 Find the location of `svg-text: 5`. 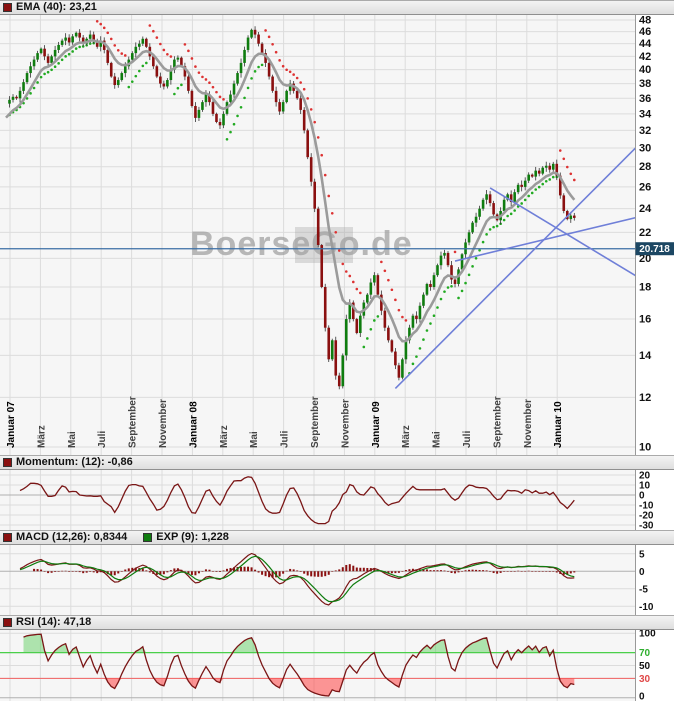

svg-text: 5 is located at coordinates (642, 554).